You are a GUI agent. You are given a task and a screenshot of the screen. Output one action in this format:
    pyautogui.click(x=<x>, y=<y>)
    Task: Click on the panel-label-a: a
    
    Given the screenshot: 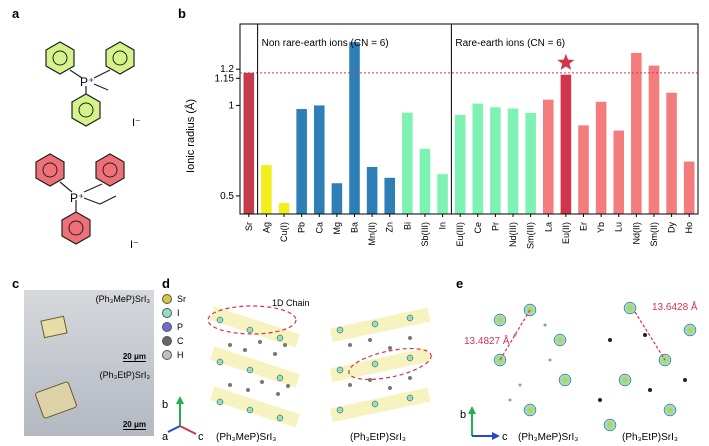 What is the action you would take?
    pyautogui.click(x=16, y=13)
    